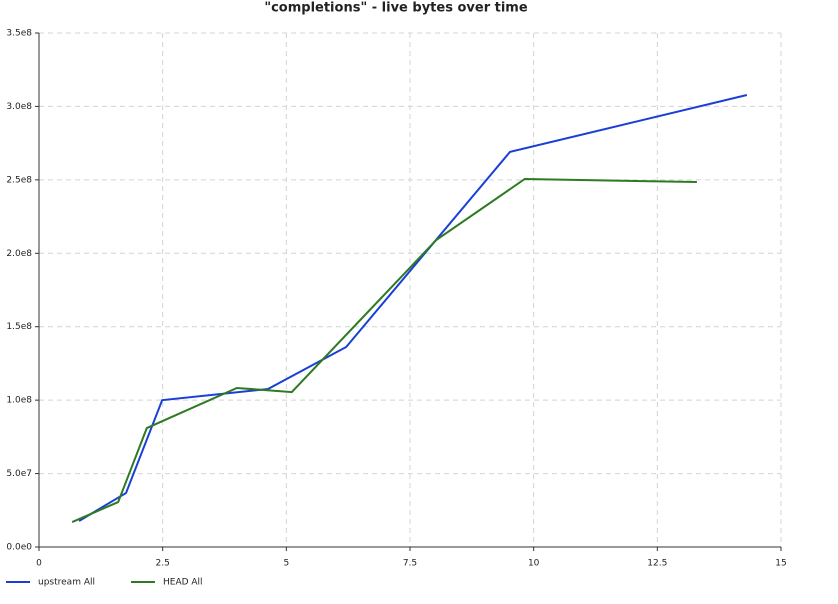  What do you see at coordinates (19, 180) in the screenshot?
I see `y-tick-label: 2.5e8` at bounding box center [19, 180].